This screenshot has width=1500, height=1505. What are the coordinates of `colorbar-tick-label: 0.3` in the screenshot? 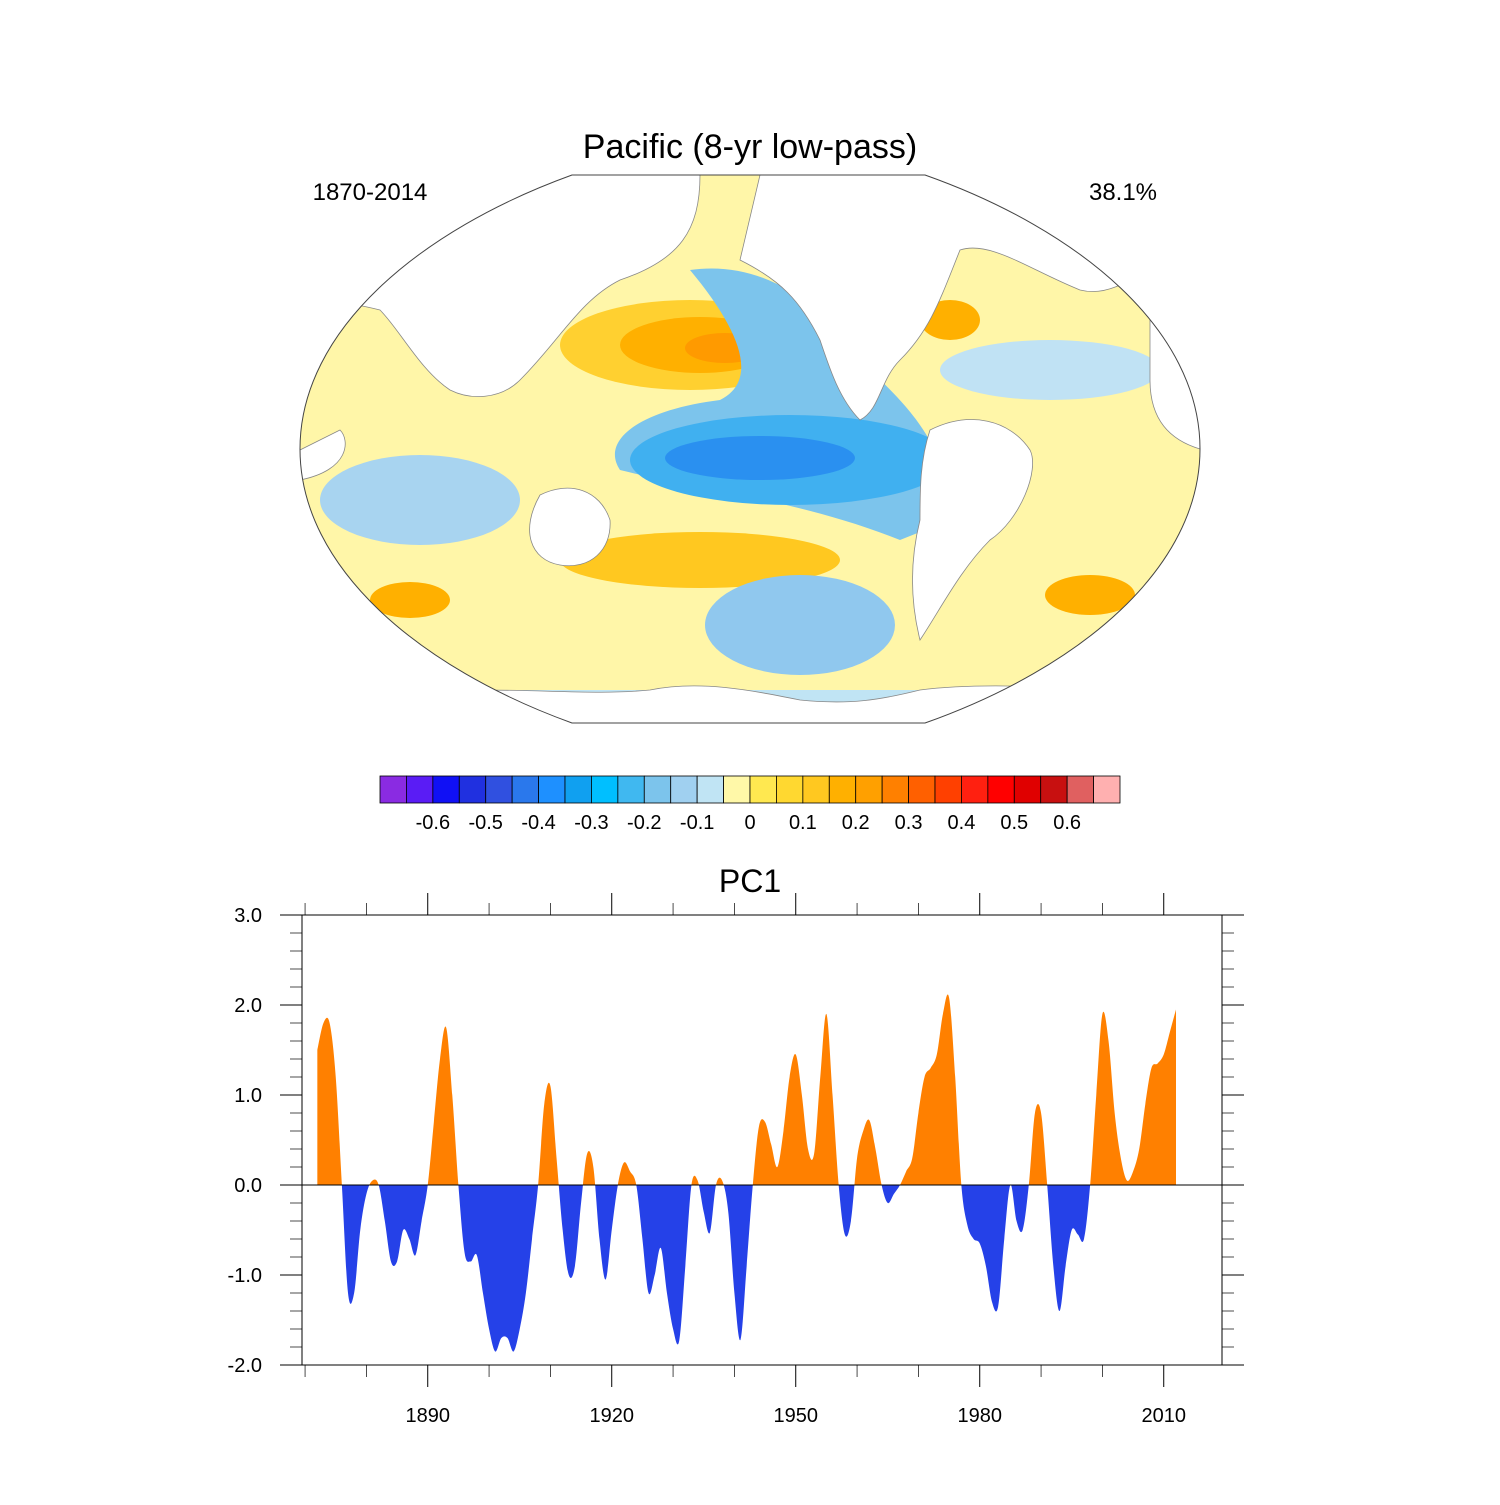 It's located at (909, 823).